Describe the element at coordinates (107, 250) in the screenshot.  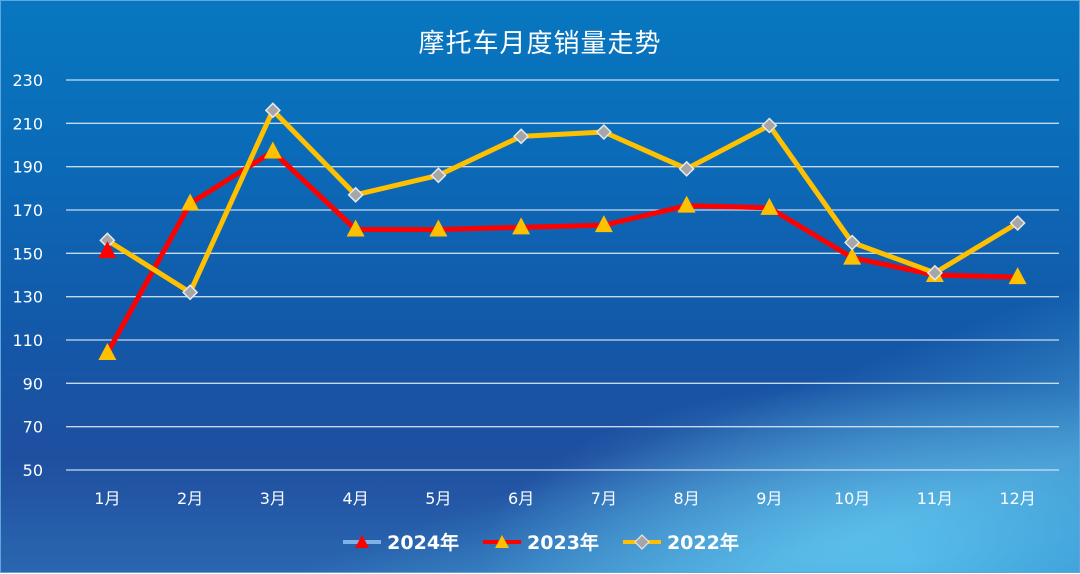
I see `marker-triangle-2024` at that location.